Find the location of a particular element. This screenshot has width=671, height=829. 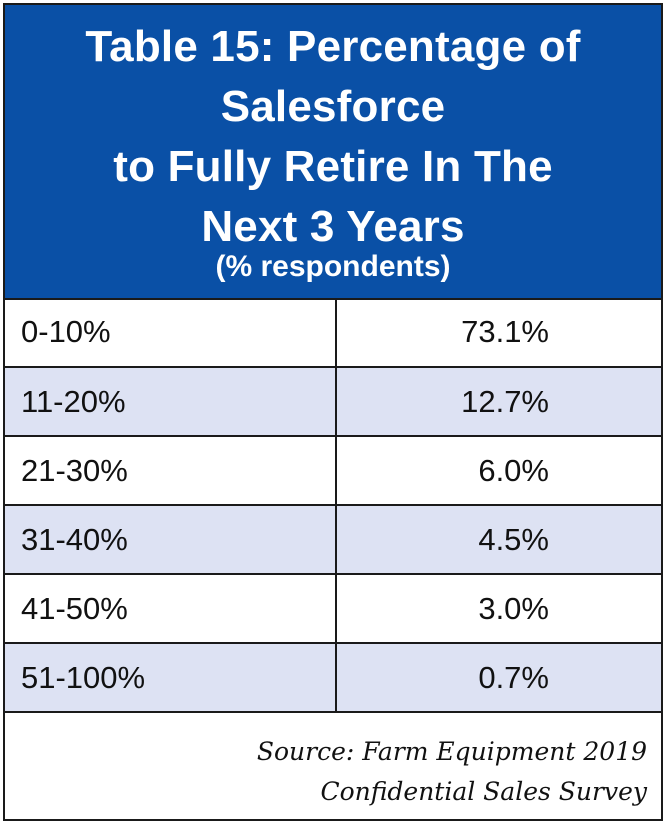

value-cell: 3.0% is located at coordinates (498, 609).